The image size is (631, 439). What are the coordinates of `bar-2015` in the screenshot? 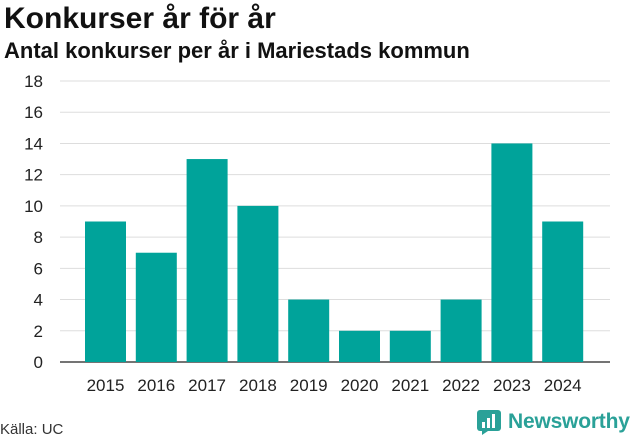 It's located at (105, 291).